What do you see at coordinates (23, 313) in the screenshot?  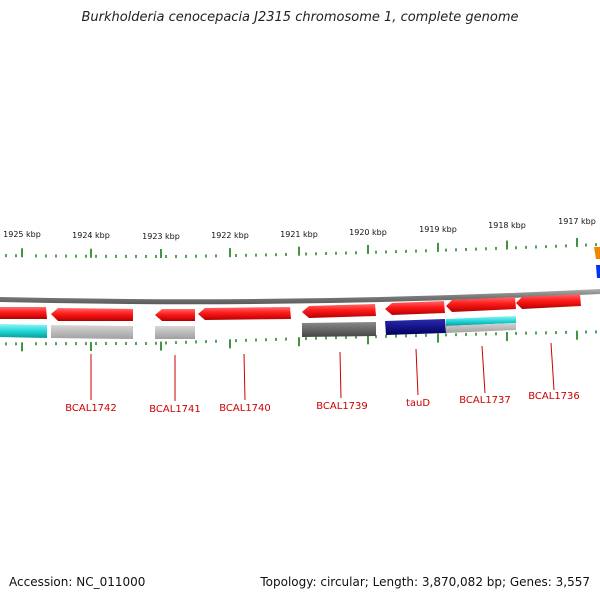 I see `gene-arrow-bcal1743` at bounding box center [23, 313].